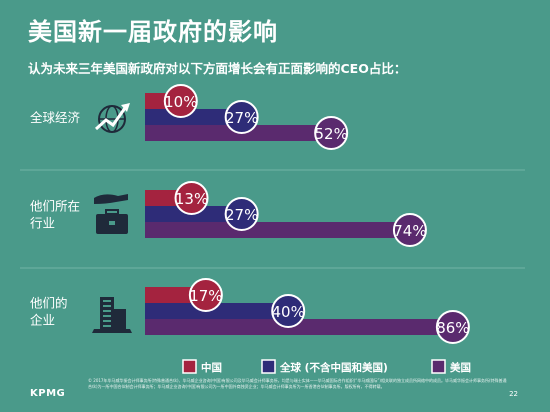 The width and height of the screenshot is (550, 412). I want to click on data-label: 17%, so click(205, 296).